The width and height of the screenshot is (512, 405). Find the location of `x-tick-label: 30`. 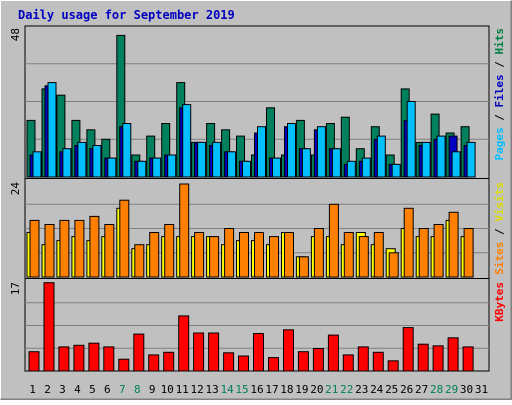

x-tick-label: 30 is located at coordinates (466, 389).